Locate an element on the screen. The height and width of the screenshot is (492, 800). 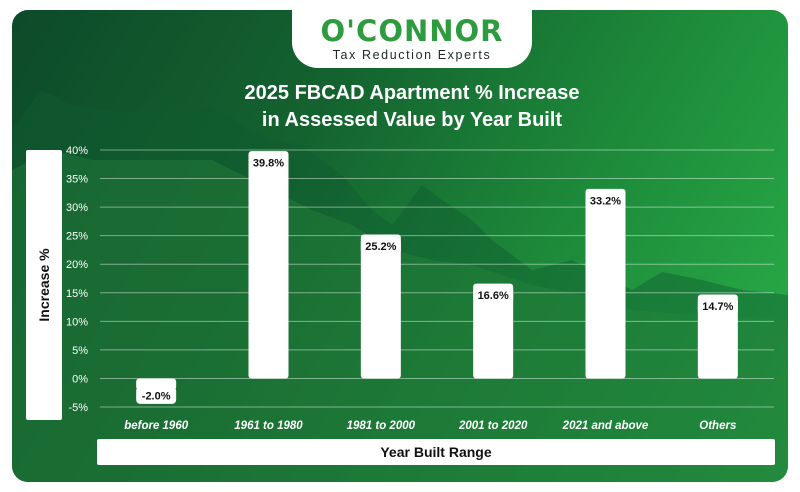
chart-title-line-2: in Assessed Value by Year Built is located at coordinates (412, 120).